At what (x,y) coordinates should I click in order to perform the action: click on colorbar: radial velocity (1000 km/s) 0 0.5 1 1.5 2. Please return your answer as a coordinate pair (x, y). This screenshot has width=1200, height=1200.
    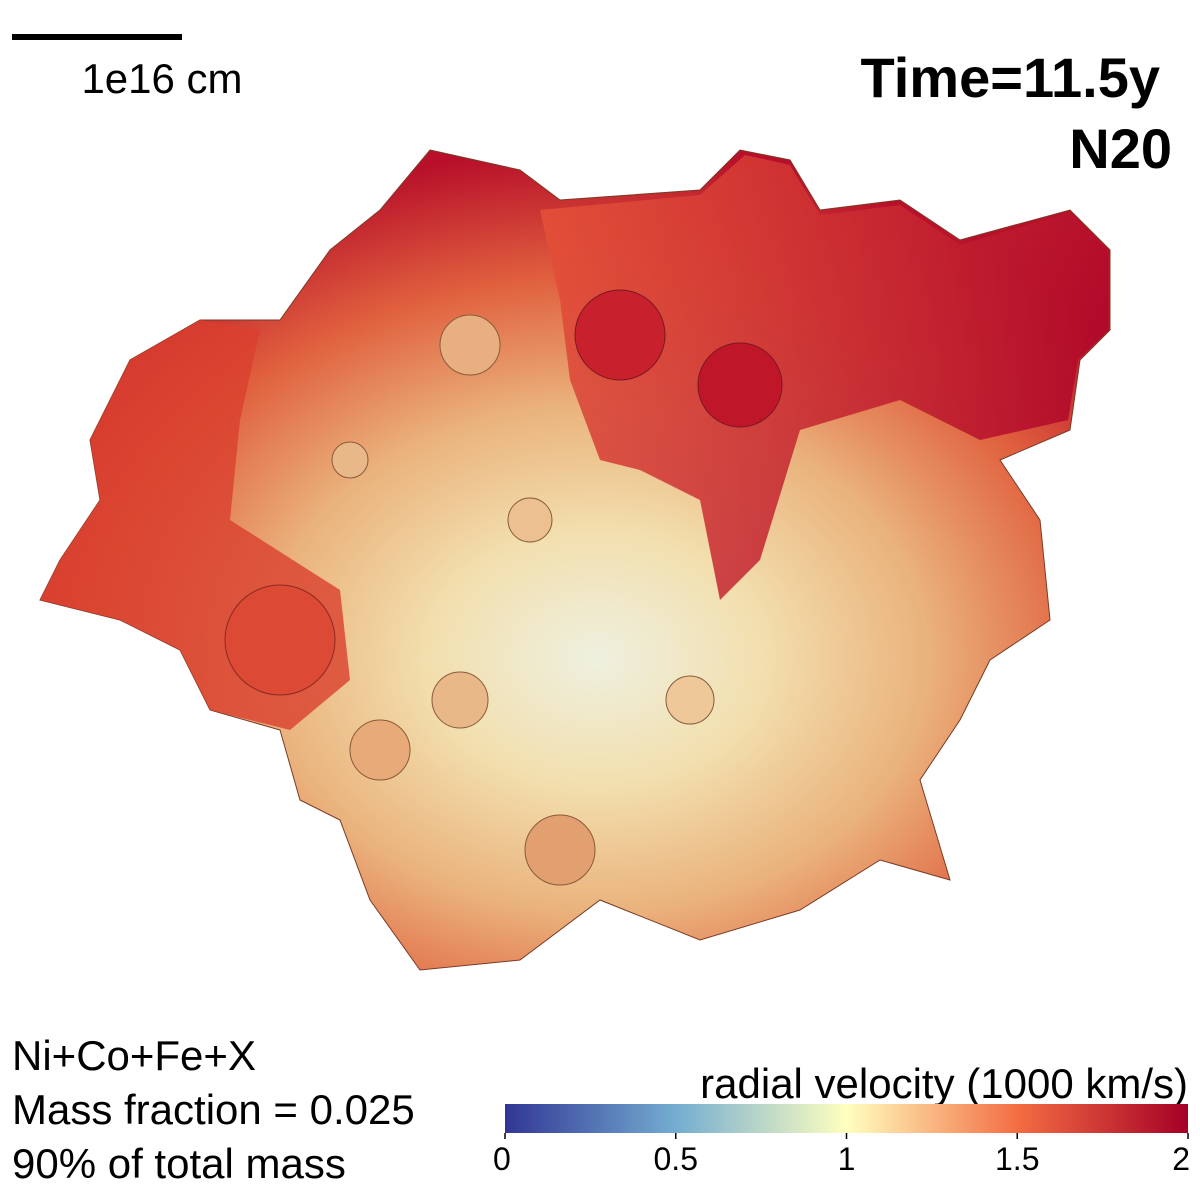
    Looking at the image, I should click on (841, 1118).